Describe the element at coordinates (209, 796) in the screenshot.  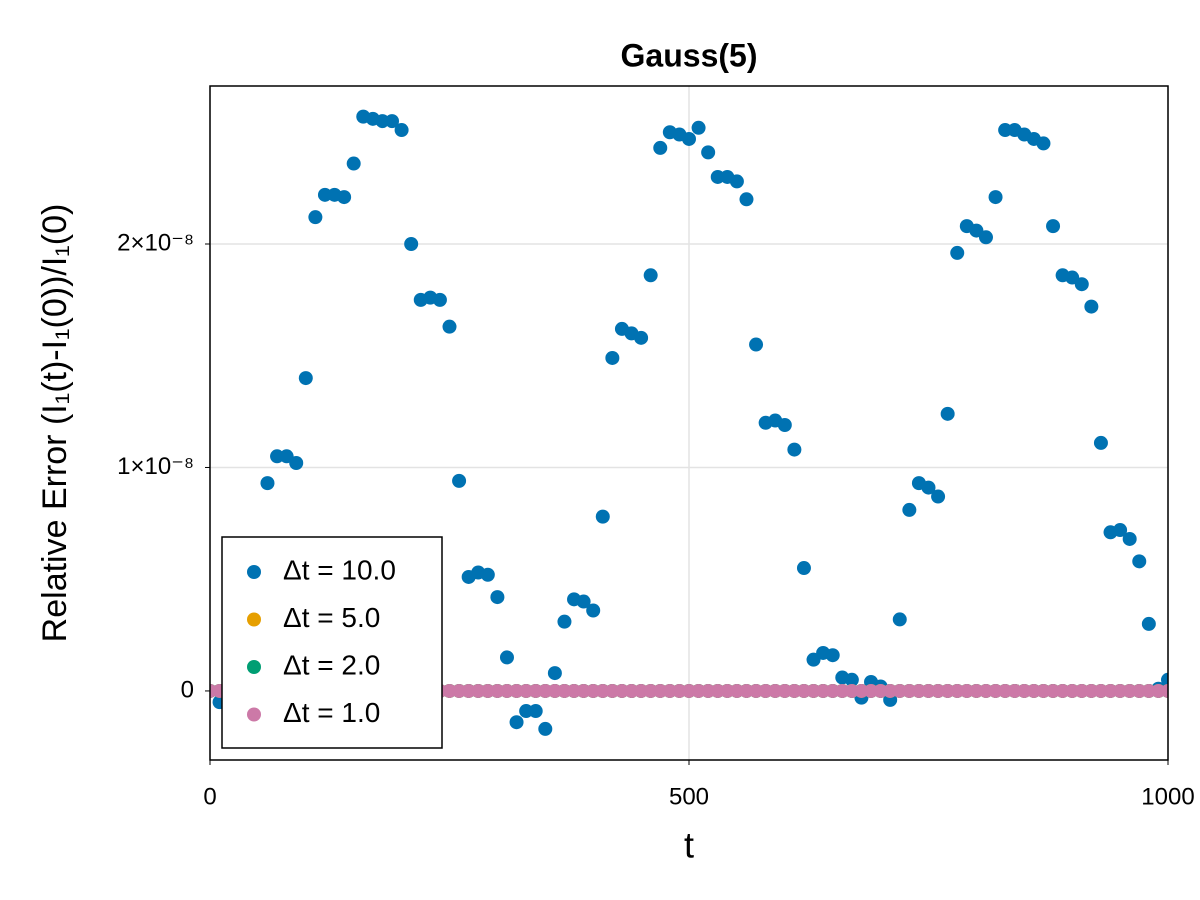
I see `x-tick-label: 0` at that location.